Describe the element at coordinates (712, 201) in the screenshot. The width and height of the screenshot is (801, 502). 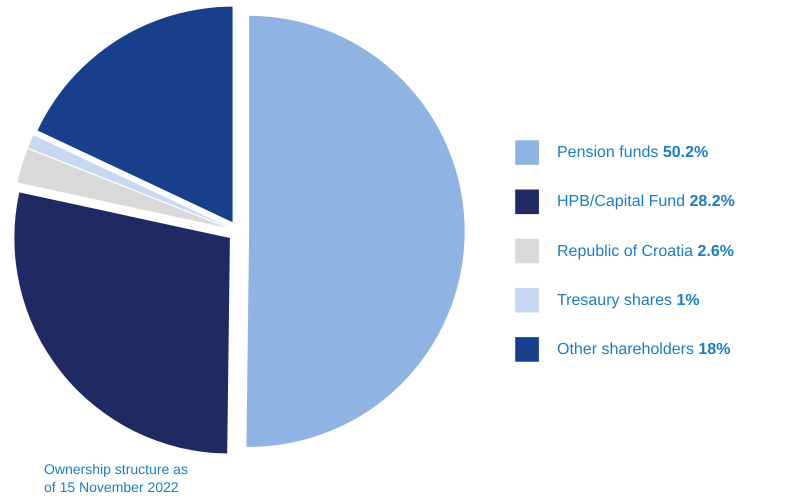
I see `data-label: 28.2%` at that location.